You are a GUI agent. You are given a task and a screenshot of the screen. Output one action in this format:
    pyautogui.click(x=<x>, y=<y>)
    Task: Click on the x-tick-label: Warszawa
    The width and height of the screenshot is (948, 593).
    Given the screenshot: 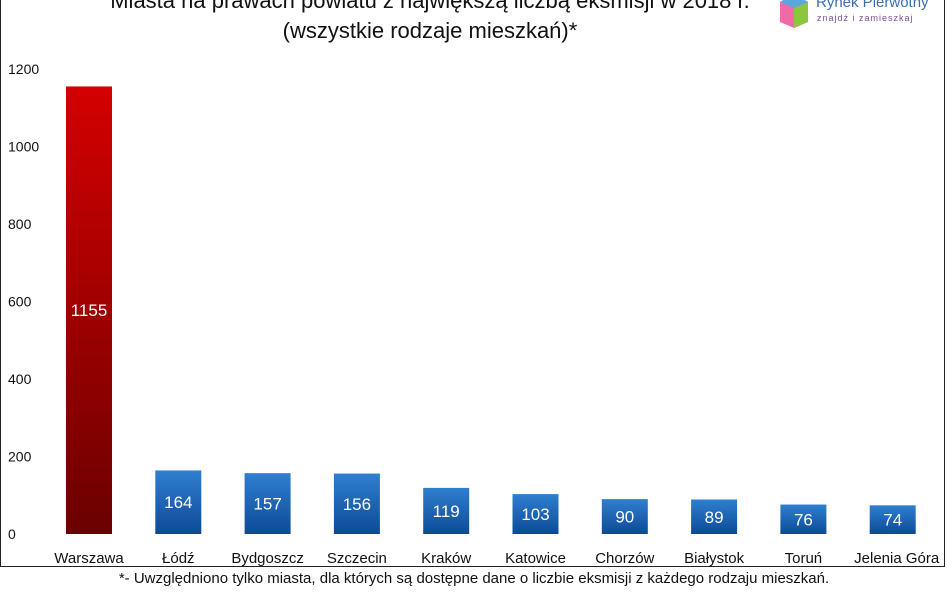 What is the action you would take?
    pyautogui.click(x=89, y=558)
    